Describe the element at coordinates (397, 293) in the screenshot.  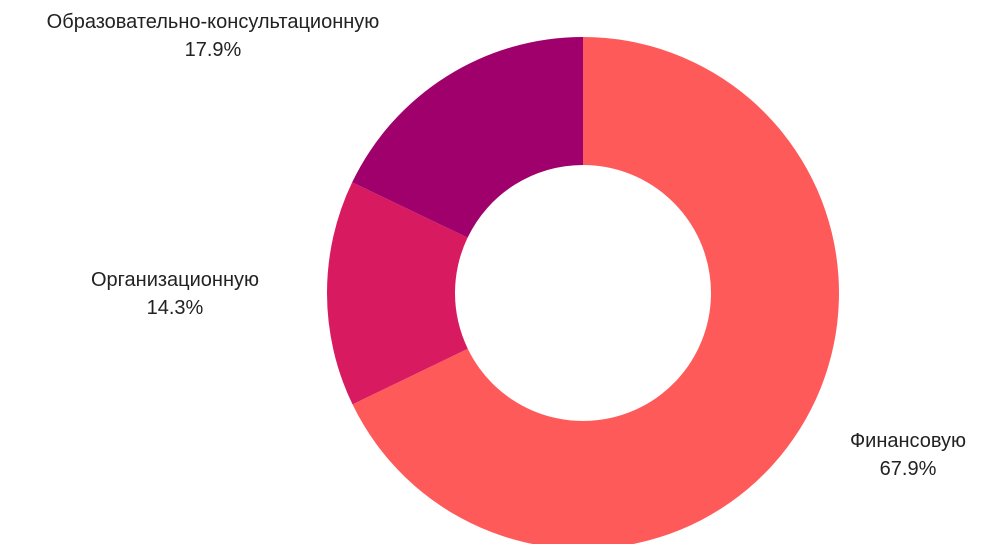
I see `slice-organizational` at that location.